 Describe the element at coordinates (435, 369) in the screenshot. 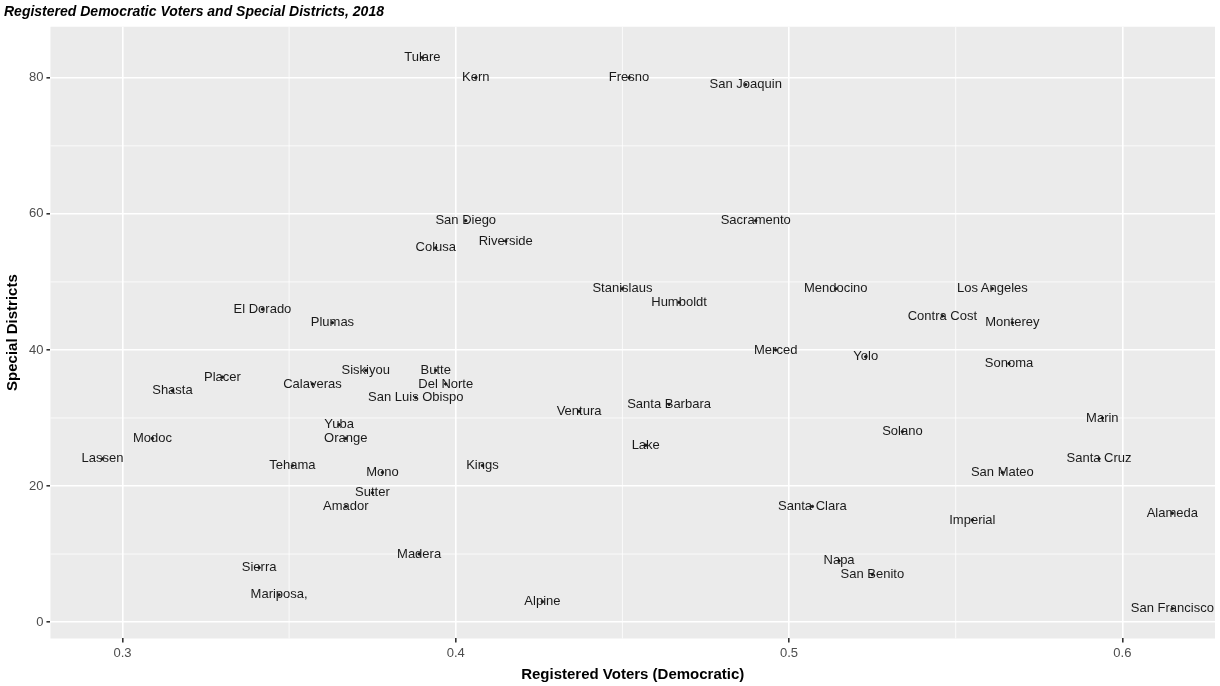

I see `data-label: Butte` at that location.